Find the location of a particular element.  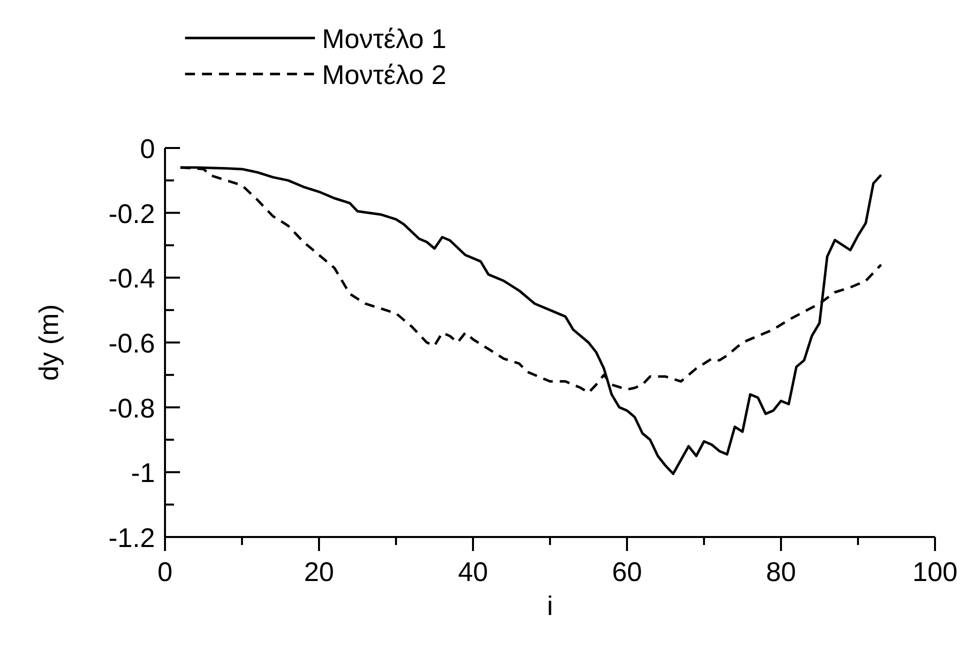

y-tick-label: -0.8 is located at coordinates (131, 408).